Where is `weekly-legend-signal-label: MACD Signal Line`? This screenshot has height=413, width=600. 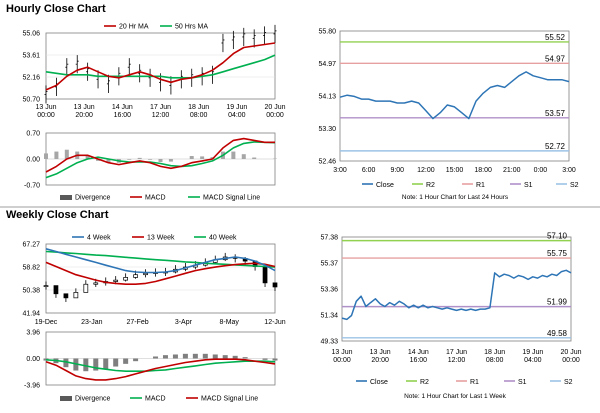
weekly-legend-signal-label: MACD Signal Line is located at coordinates (229, 399).